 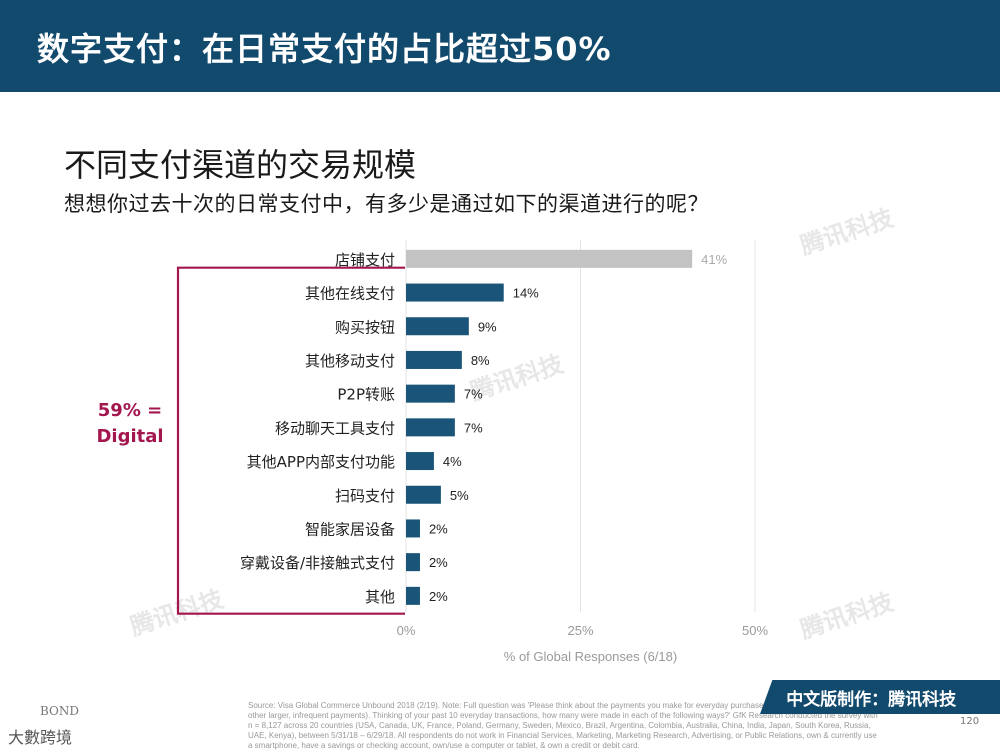 I want to click on x-tick-label: 50%, so click(x=755, y=630).